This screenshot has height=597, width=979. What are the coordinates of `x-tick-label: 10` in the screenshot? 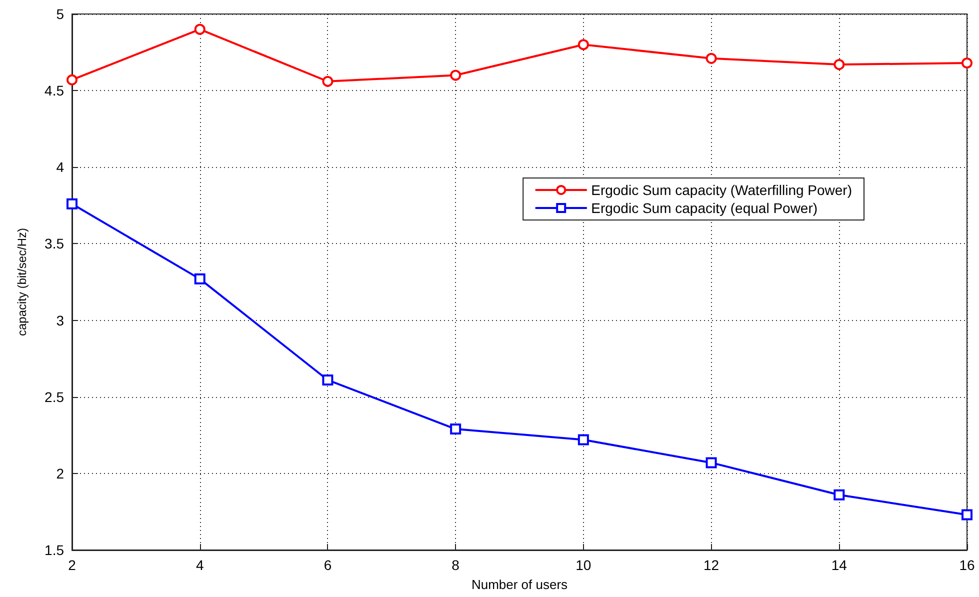 It's located at (584, 565).